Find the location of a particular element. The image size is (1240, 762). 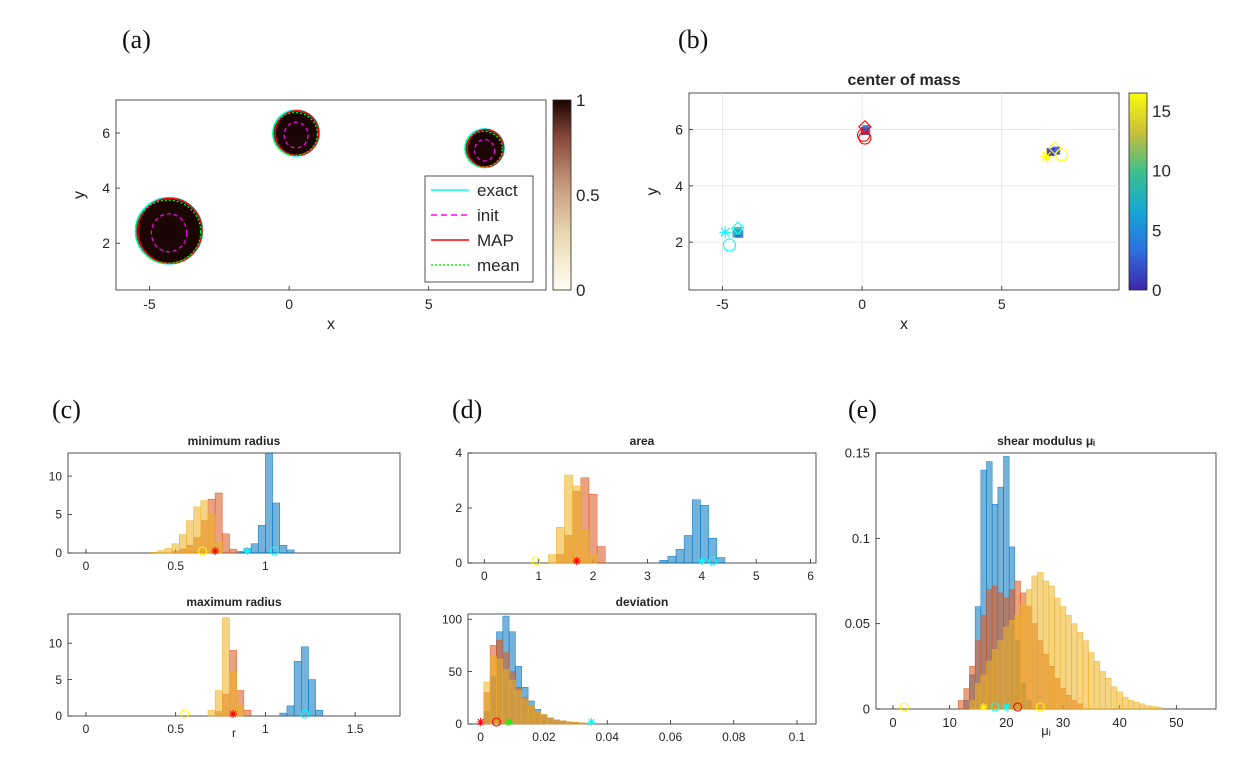

x-tick-label: 1.5 is located at coordinates (355, 729).